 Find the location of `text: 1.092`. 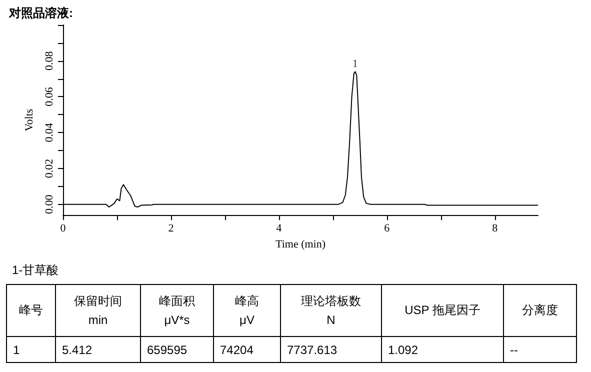

text: 1.092 is located at coordinates (403, 349).